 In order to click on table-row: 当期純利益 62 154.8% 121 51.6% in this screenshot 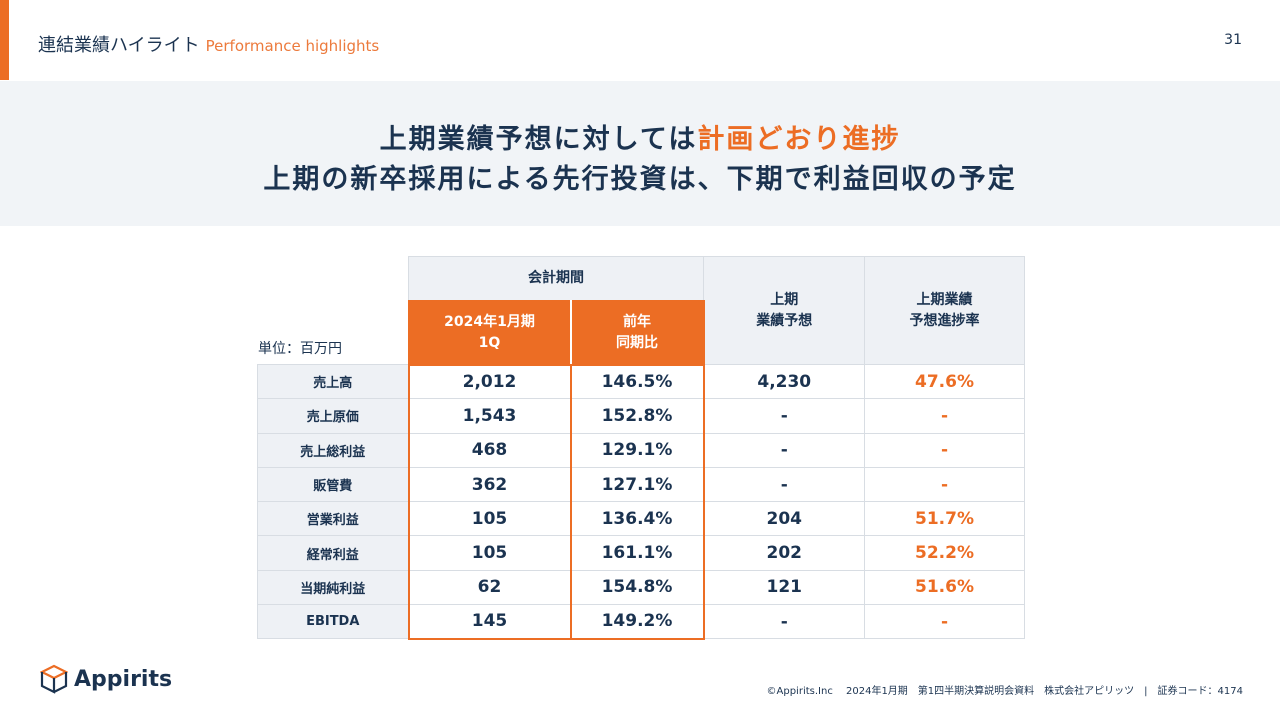, I will do `click(641, 587)`.